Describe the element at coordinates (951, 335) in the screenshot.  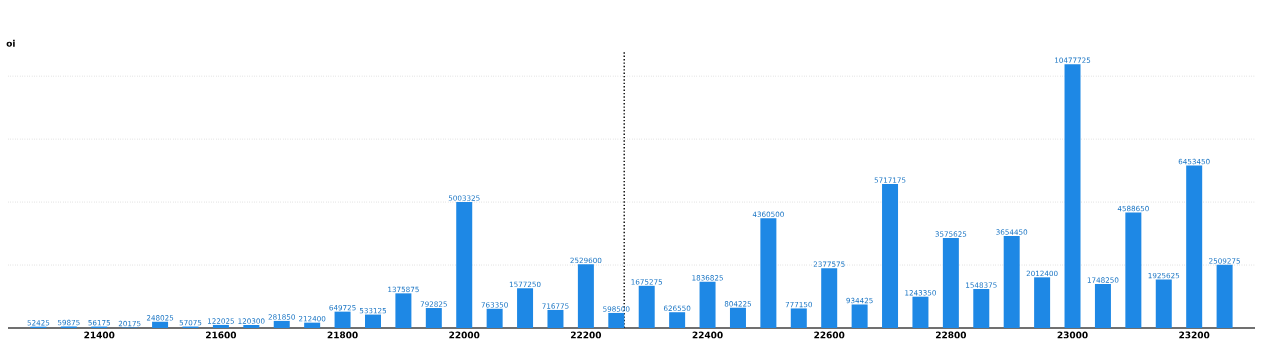
I see `x-tick-label: 22800` at that location.